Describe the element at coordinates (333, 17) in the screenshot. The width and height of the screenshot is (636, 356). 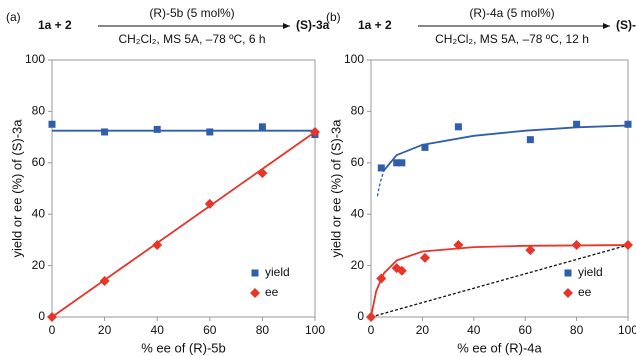
I see `panel-label: (b)` at that location.